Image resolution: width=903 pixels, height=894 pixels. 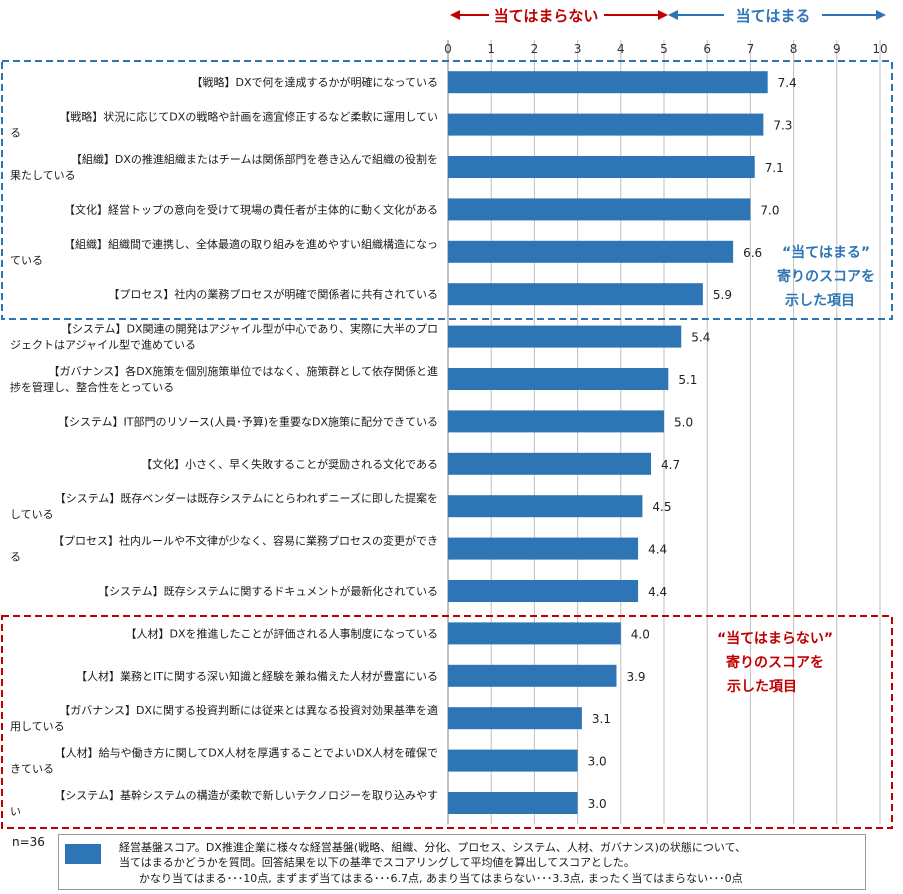 I want to click on x-tick-label: 5, so click(x=664, y=49).